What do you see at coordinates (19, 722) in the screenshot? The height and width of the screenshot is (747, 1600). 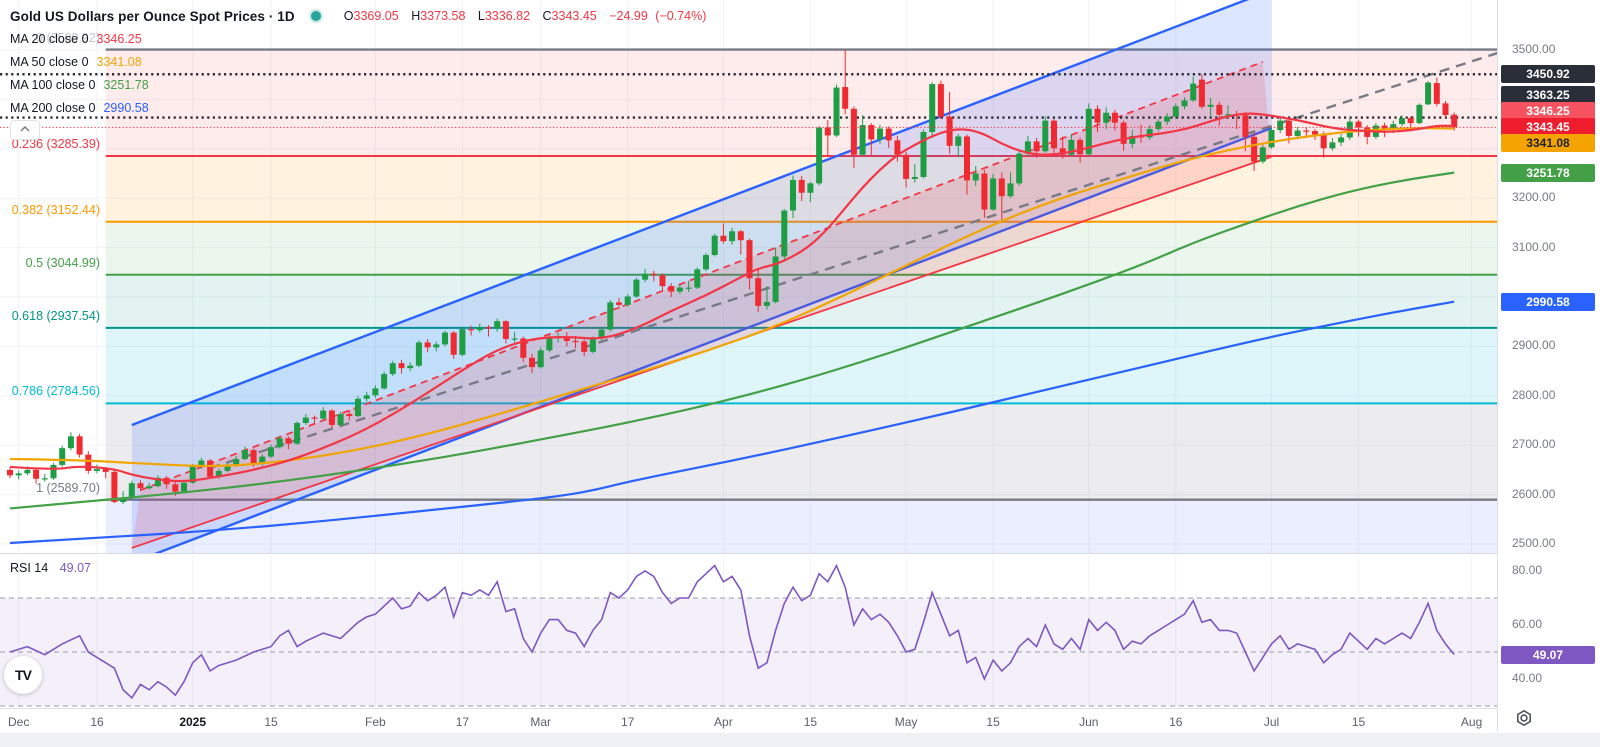 I see `time-tick-Dec: Dec` at bounding box center [19, 722].